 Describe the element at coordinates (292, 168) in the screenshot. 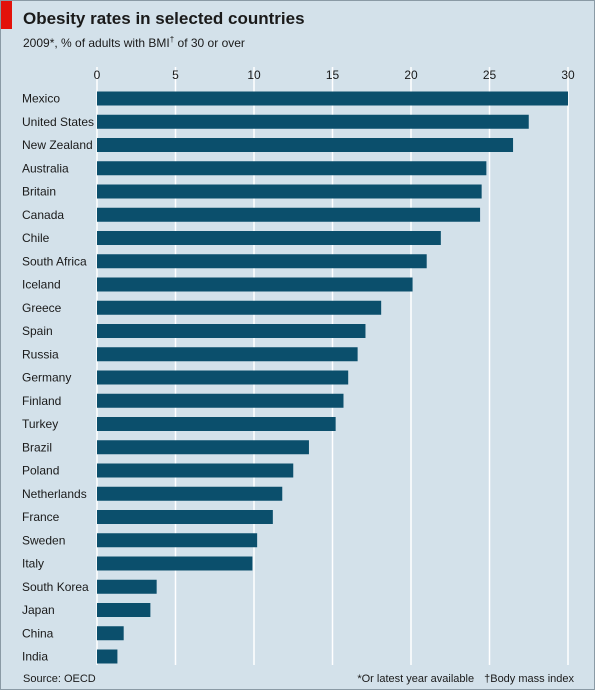

I see `bar-australia` at that location.